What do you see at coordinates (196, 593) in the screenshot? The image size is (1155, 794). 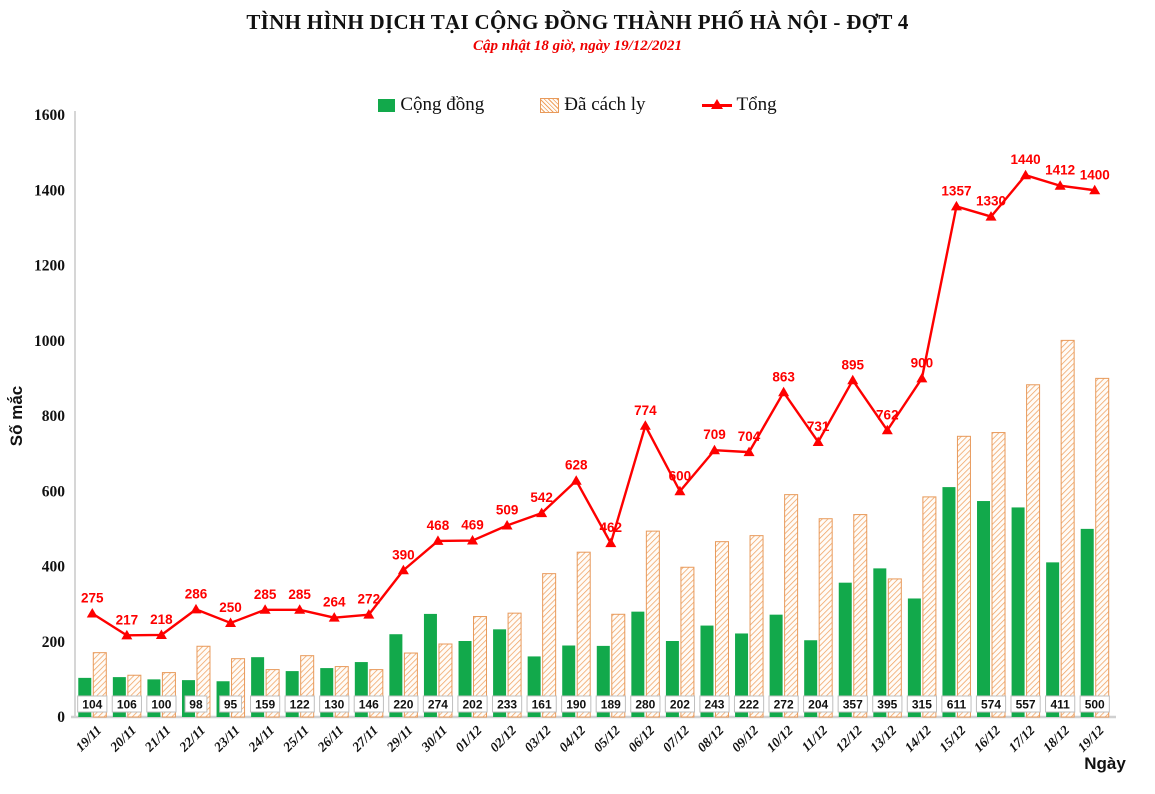 I see `svg-text: 286` at bounding box center [196, 593].